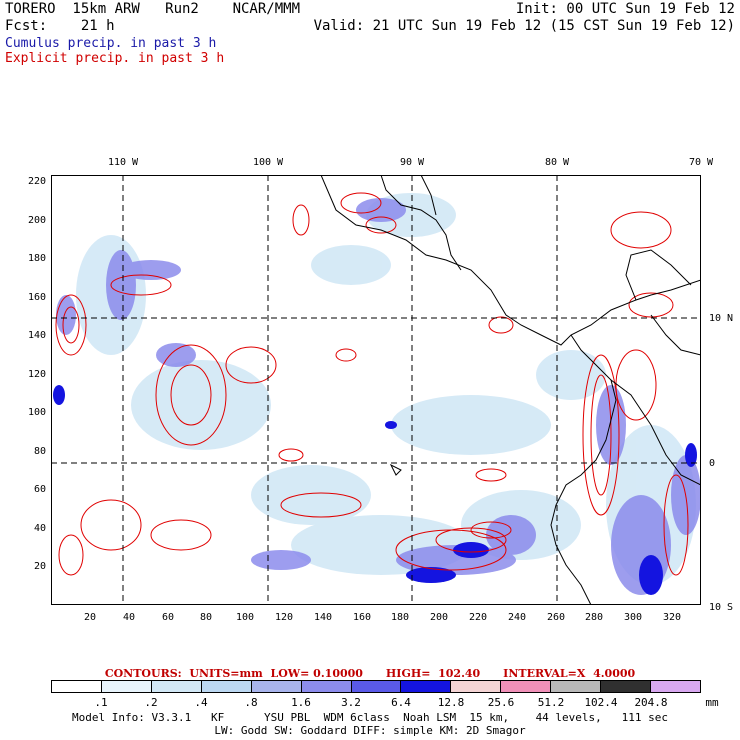 The image size is (740, 740). I want to click on x-tick: 100, so click(245, 617).